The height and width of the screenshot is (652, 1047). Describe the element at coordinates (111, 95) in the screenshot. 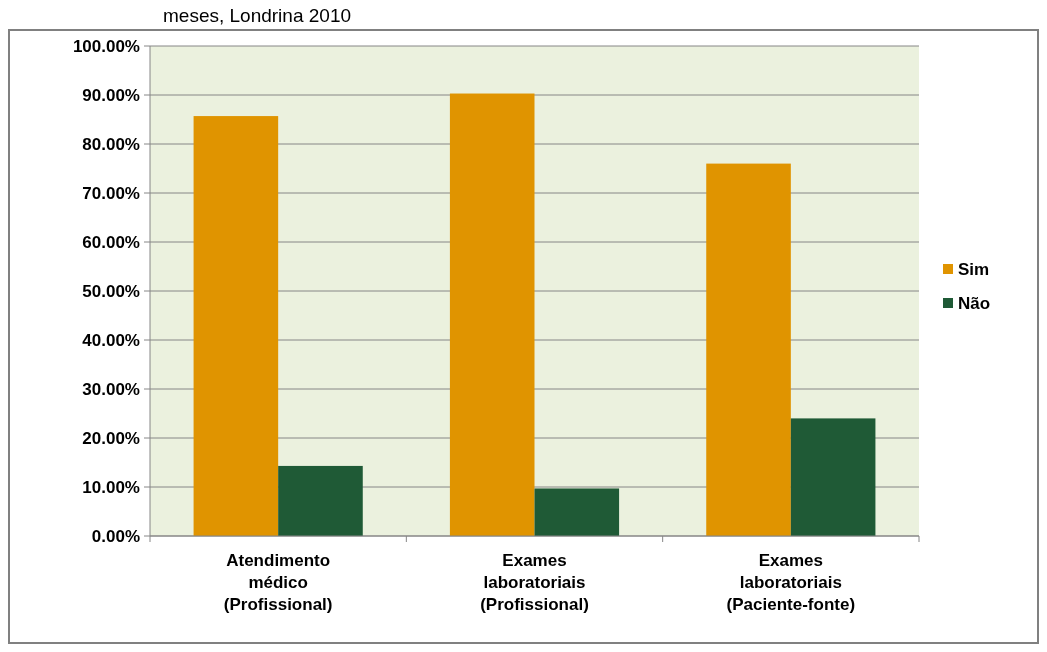

I see `y-tick-label: 90.00%` at that location.